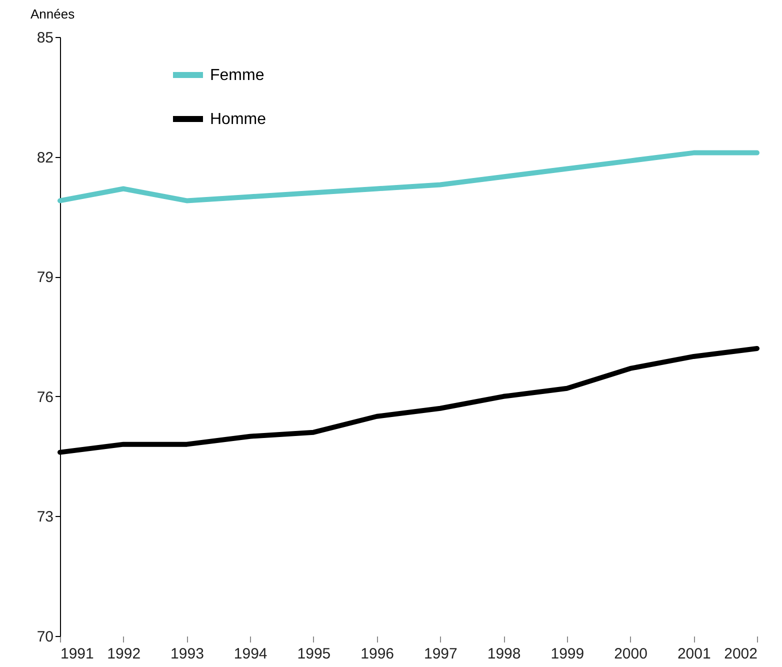 The height and width of the screenshot is (667, 782). Describe the element at coordinates (237, 75) in the screenshot. I see `legend-label: Femme` at that location.